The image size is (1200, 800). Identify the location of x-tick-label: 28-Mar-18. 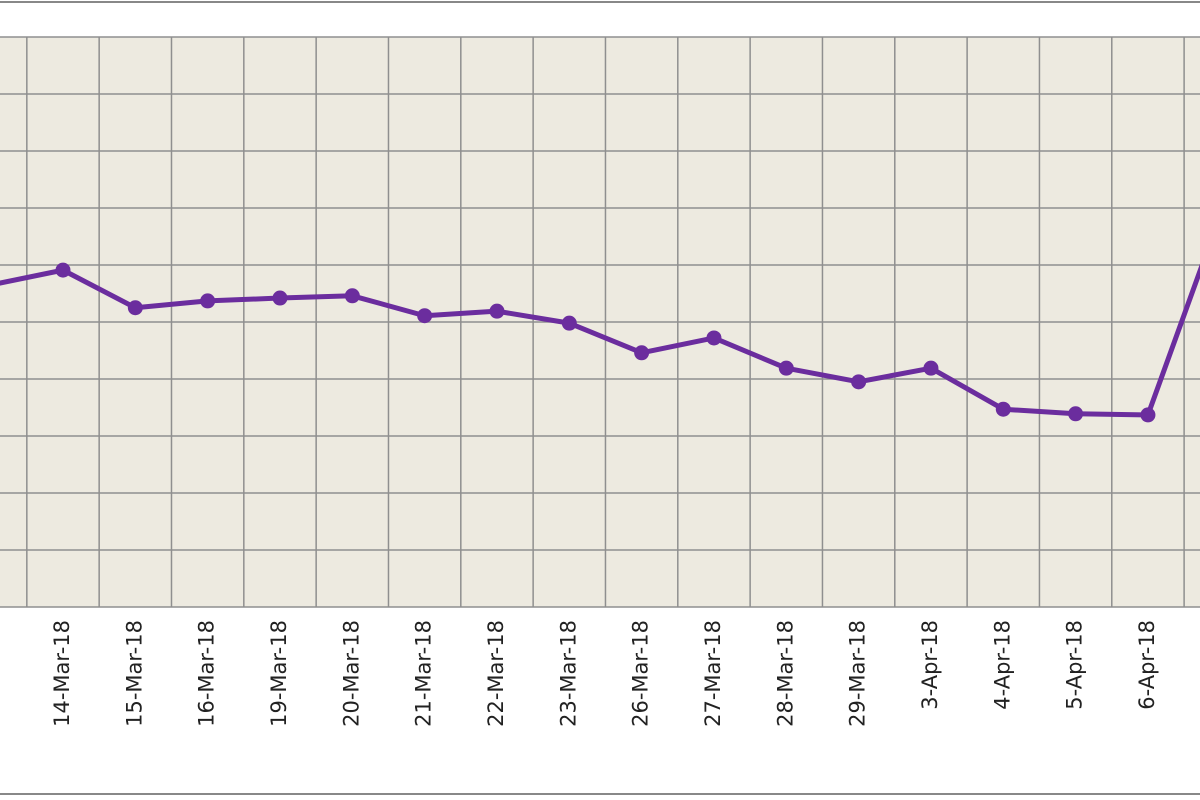
(785, 673).